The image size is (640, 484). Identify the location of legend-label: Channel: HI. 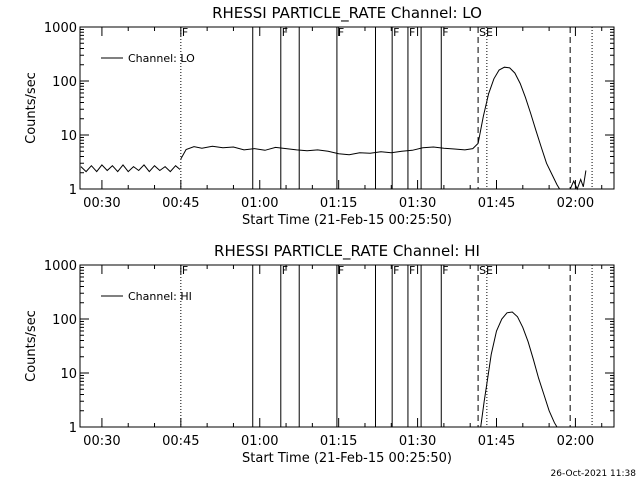
(160, 296).